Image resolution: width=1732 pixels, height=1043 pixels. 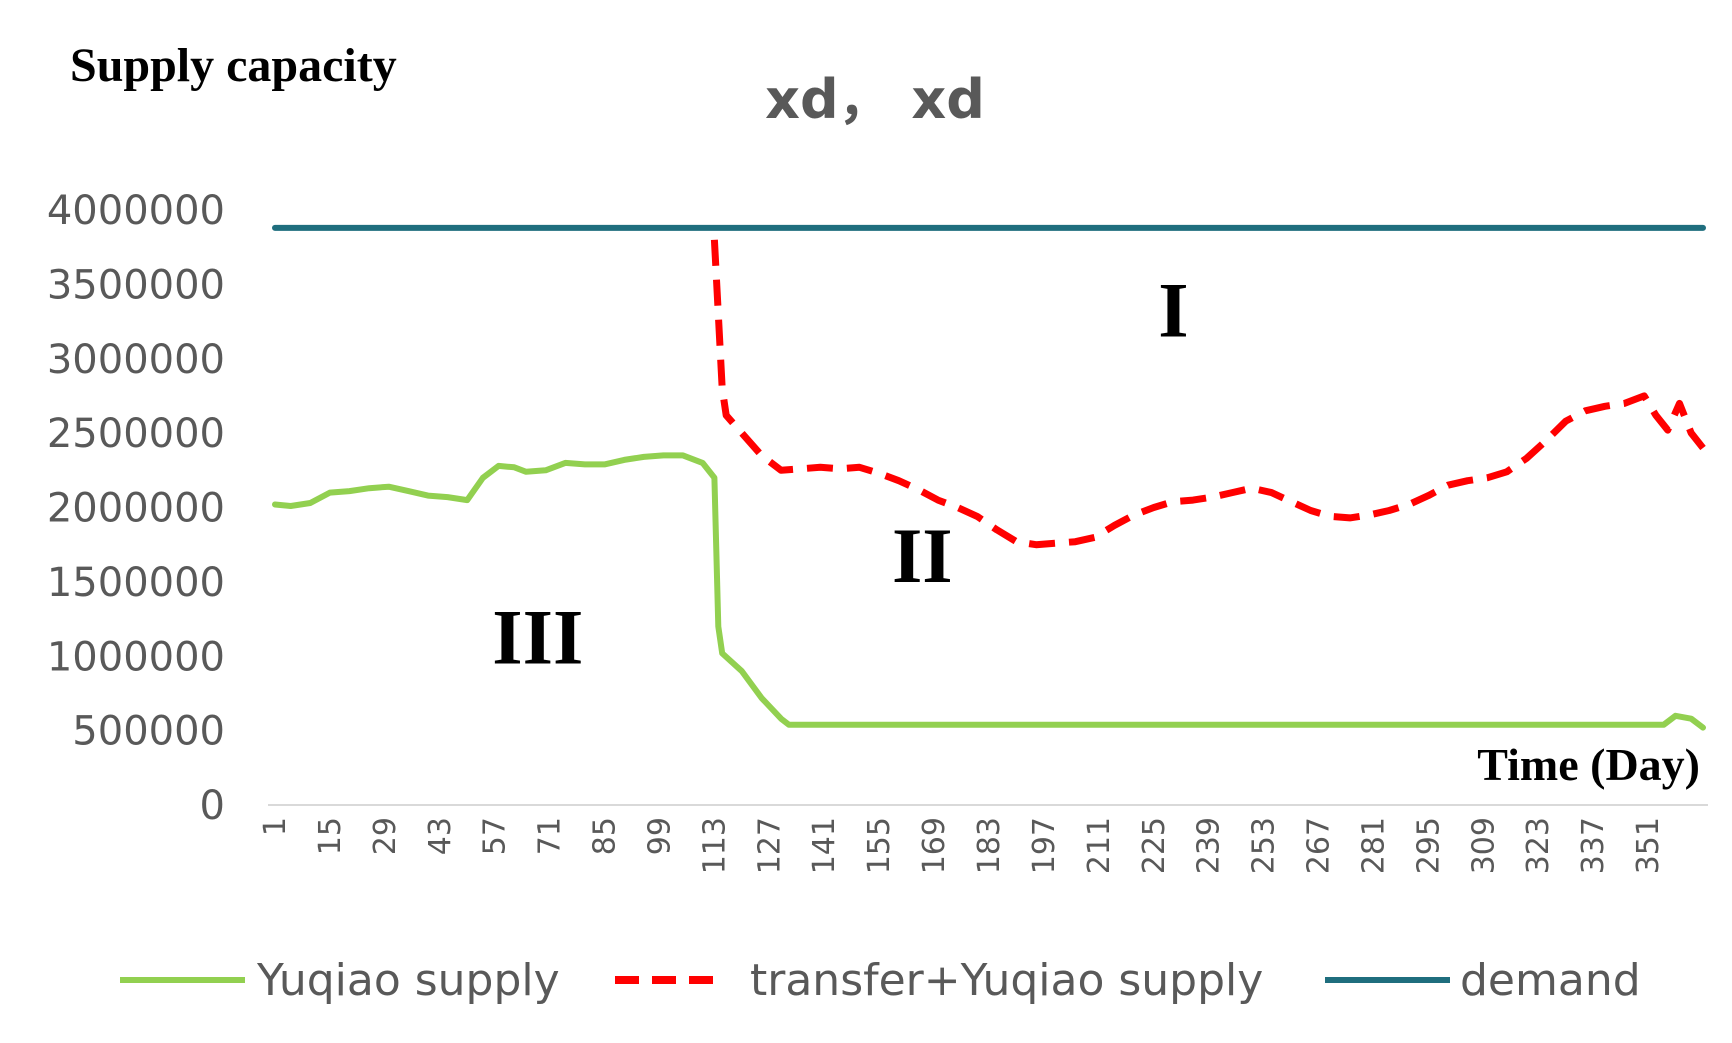 What do you see at coordinates (1428, 845) in the screenshot?
I see `x-tick-label: 295` at bounding box center [1428, 845].